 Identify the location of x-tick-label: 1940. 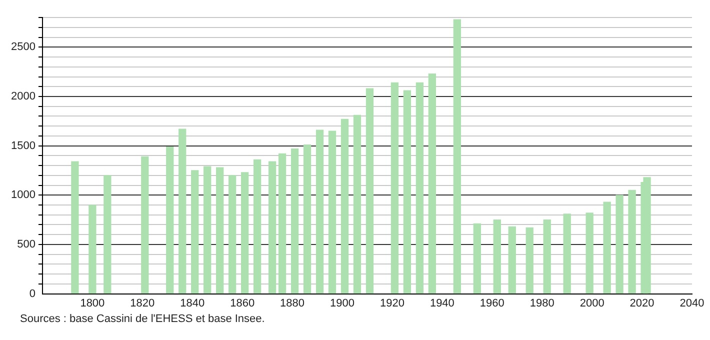
(442, 303).